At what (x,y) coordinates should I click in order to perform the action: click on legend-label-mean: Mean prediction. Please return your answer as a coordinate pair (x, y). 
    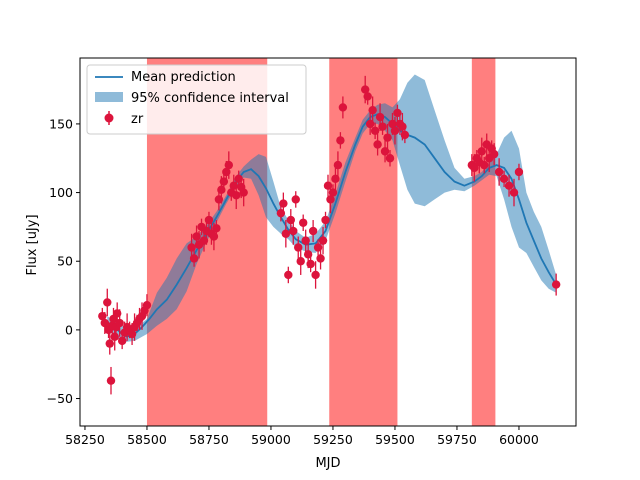
    Looking at the image, I should click on (183, 77).